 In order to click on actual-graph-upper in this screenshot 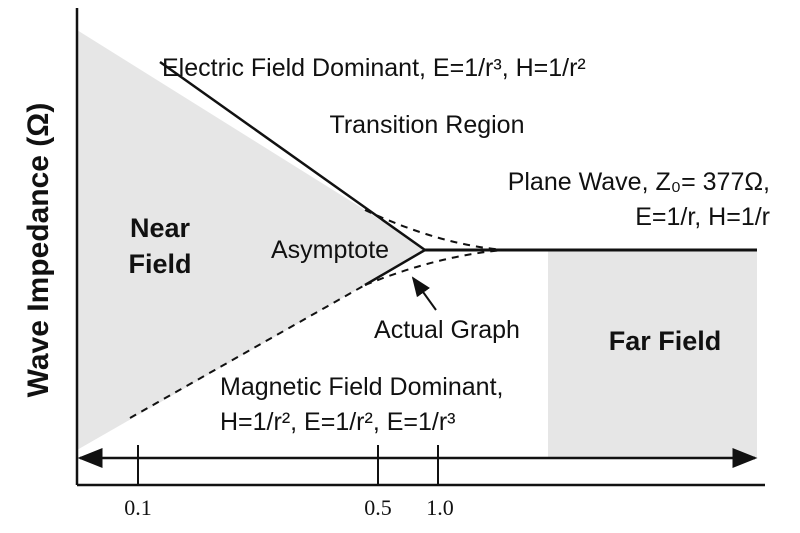, I will do `click(435, 230)`.